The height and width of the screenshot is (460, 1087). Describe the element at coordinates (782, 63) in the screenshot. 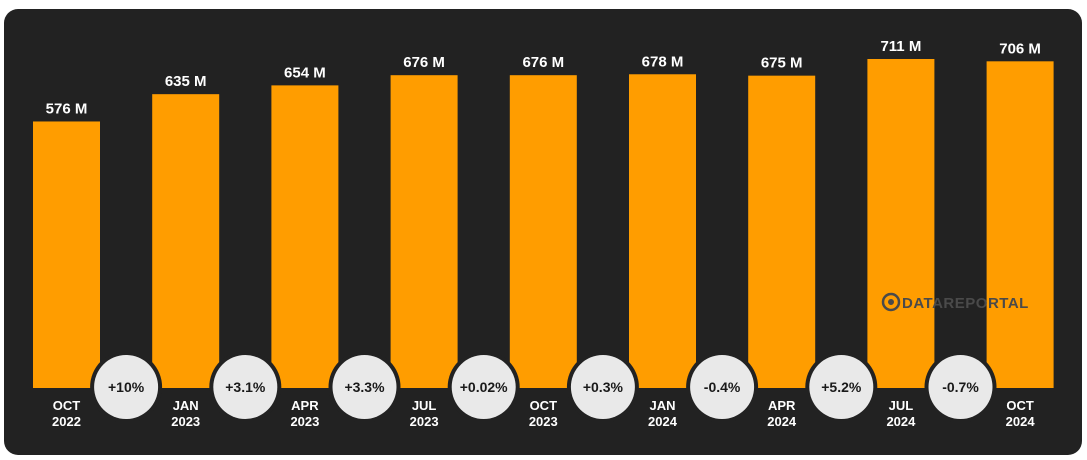

I see `value-label: 675 M` at that location.